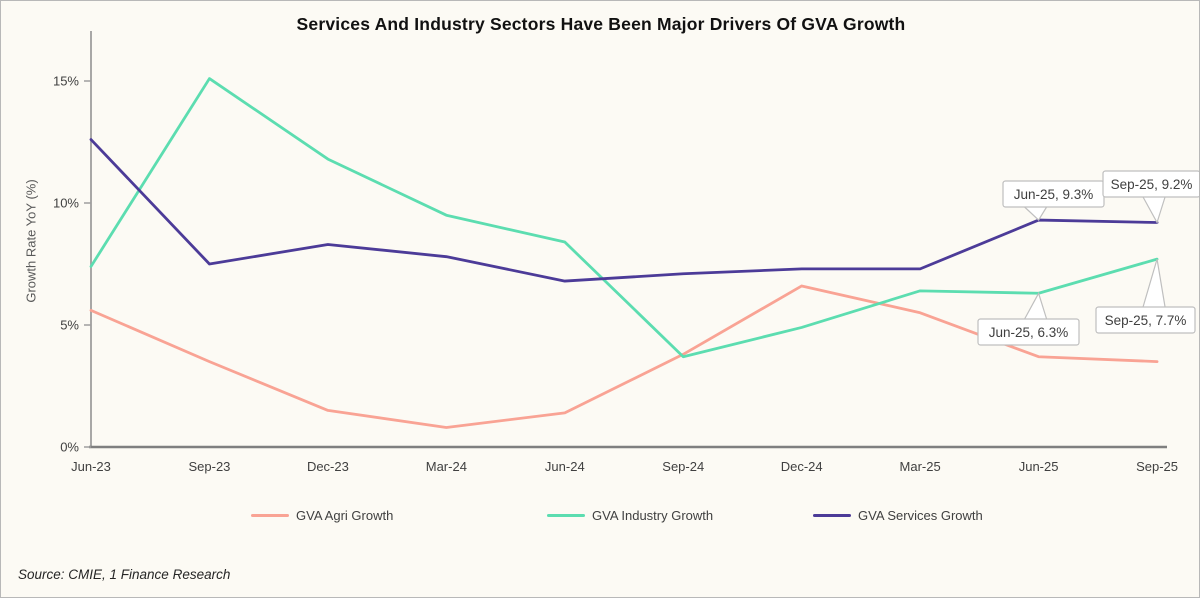 Image resolution: width=1200 pixels, height=598 pixels. I want to click on y-tick-label: 0%, so click(69, 447).